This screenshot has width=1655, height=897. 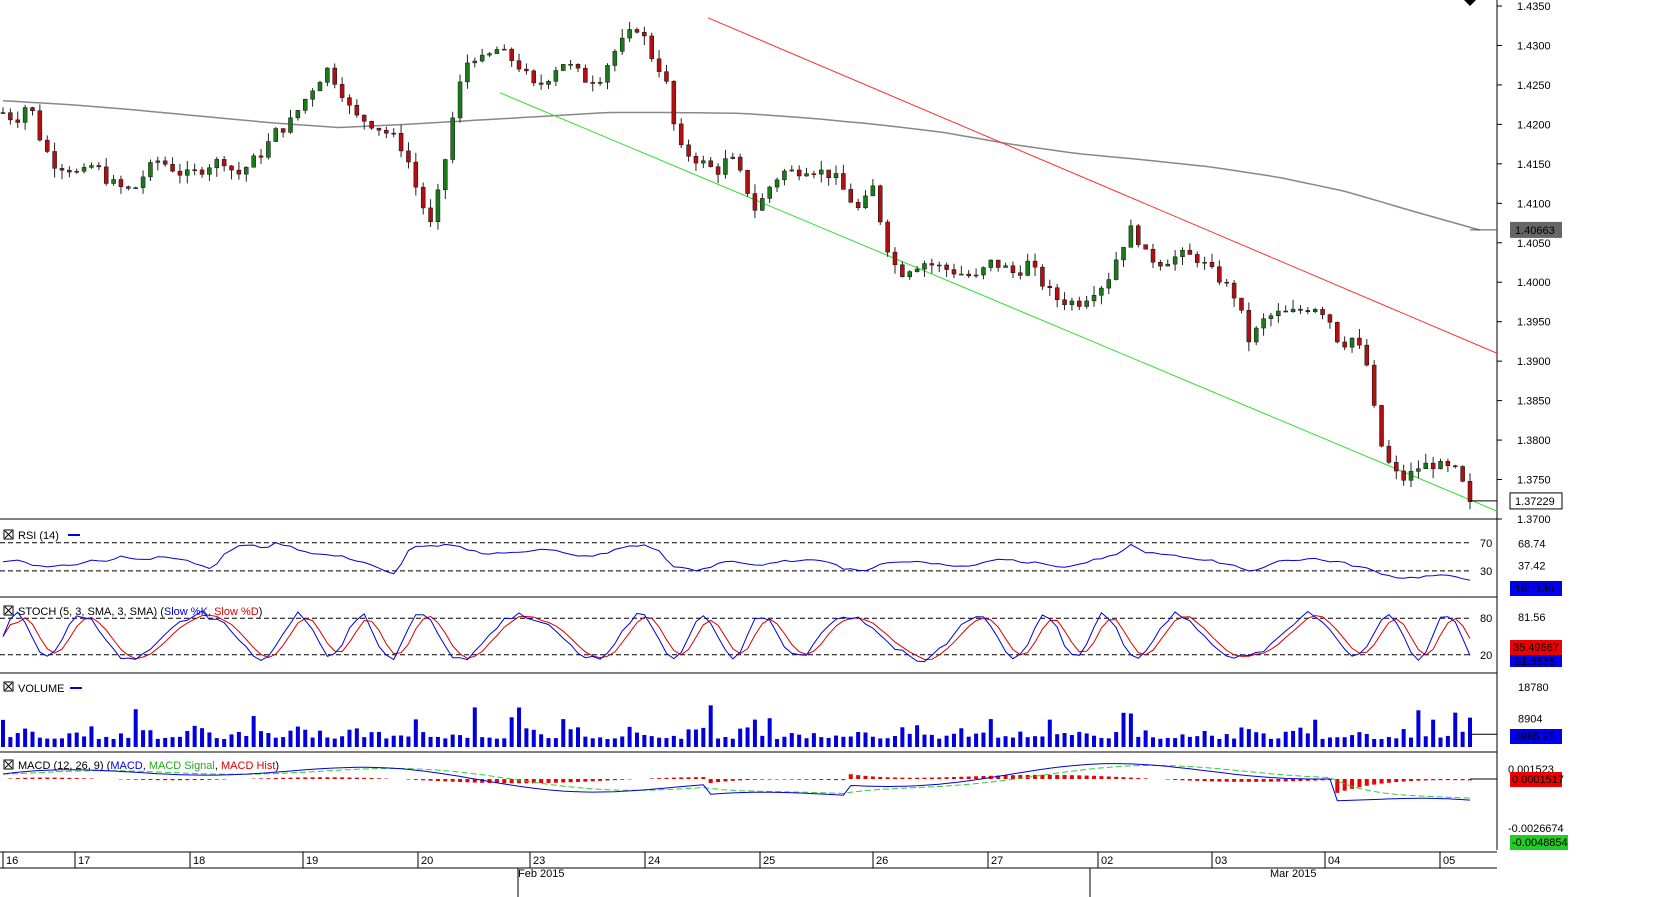 I want to click on volume-axis-label: 8904, so click(x=1530, y=720).